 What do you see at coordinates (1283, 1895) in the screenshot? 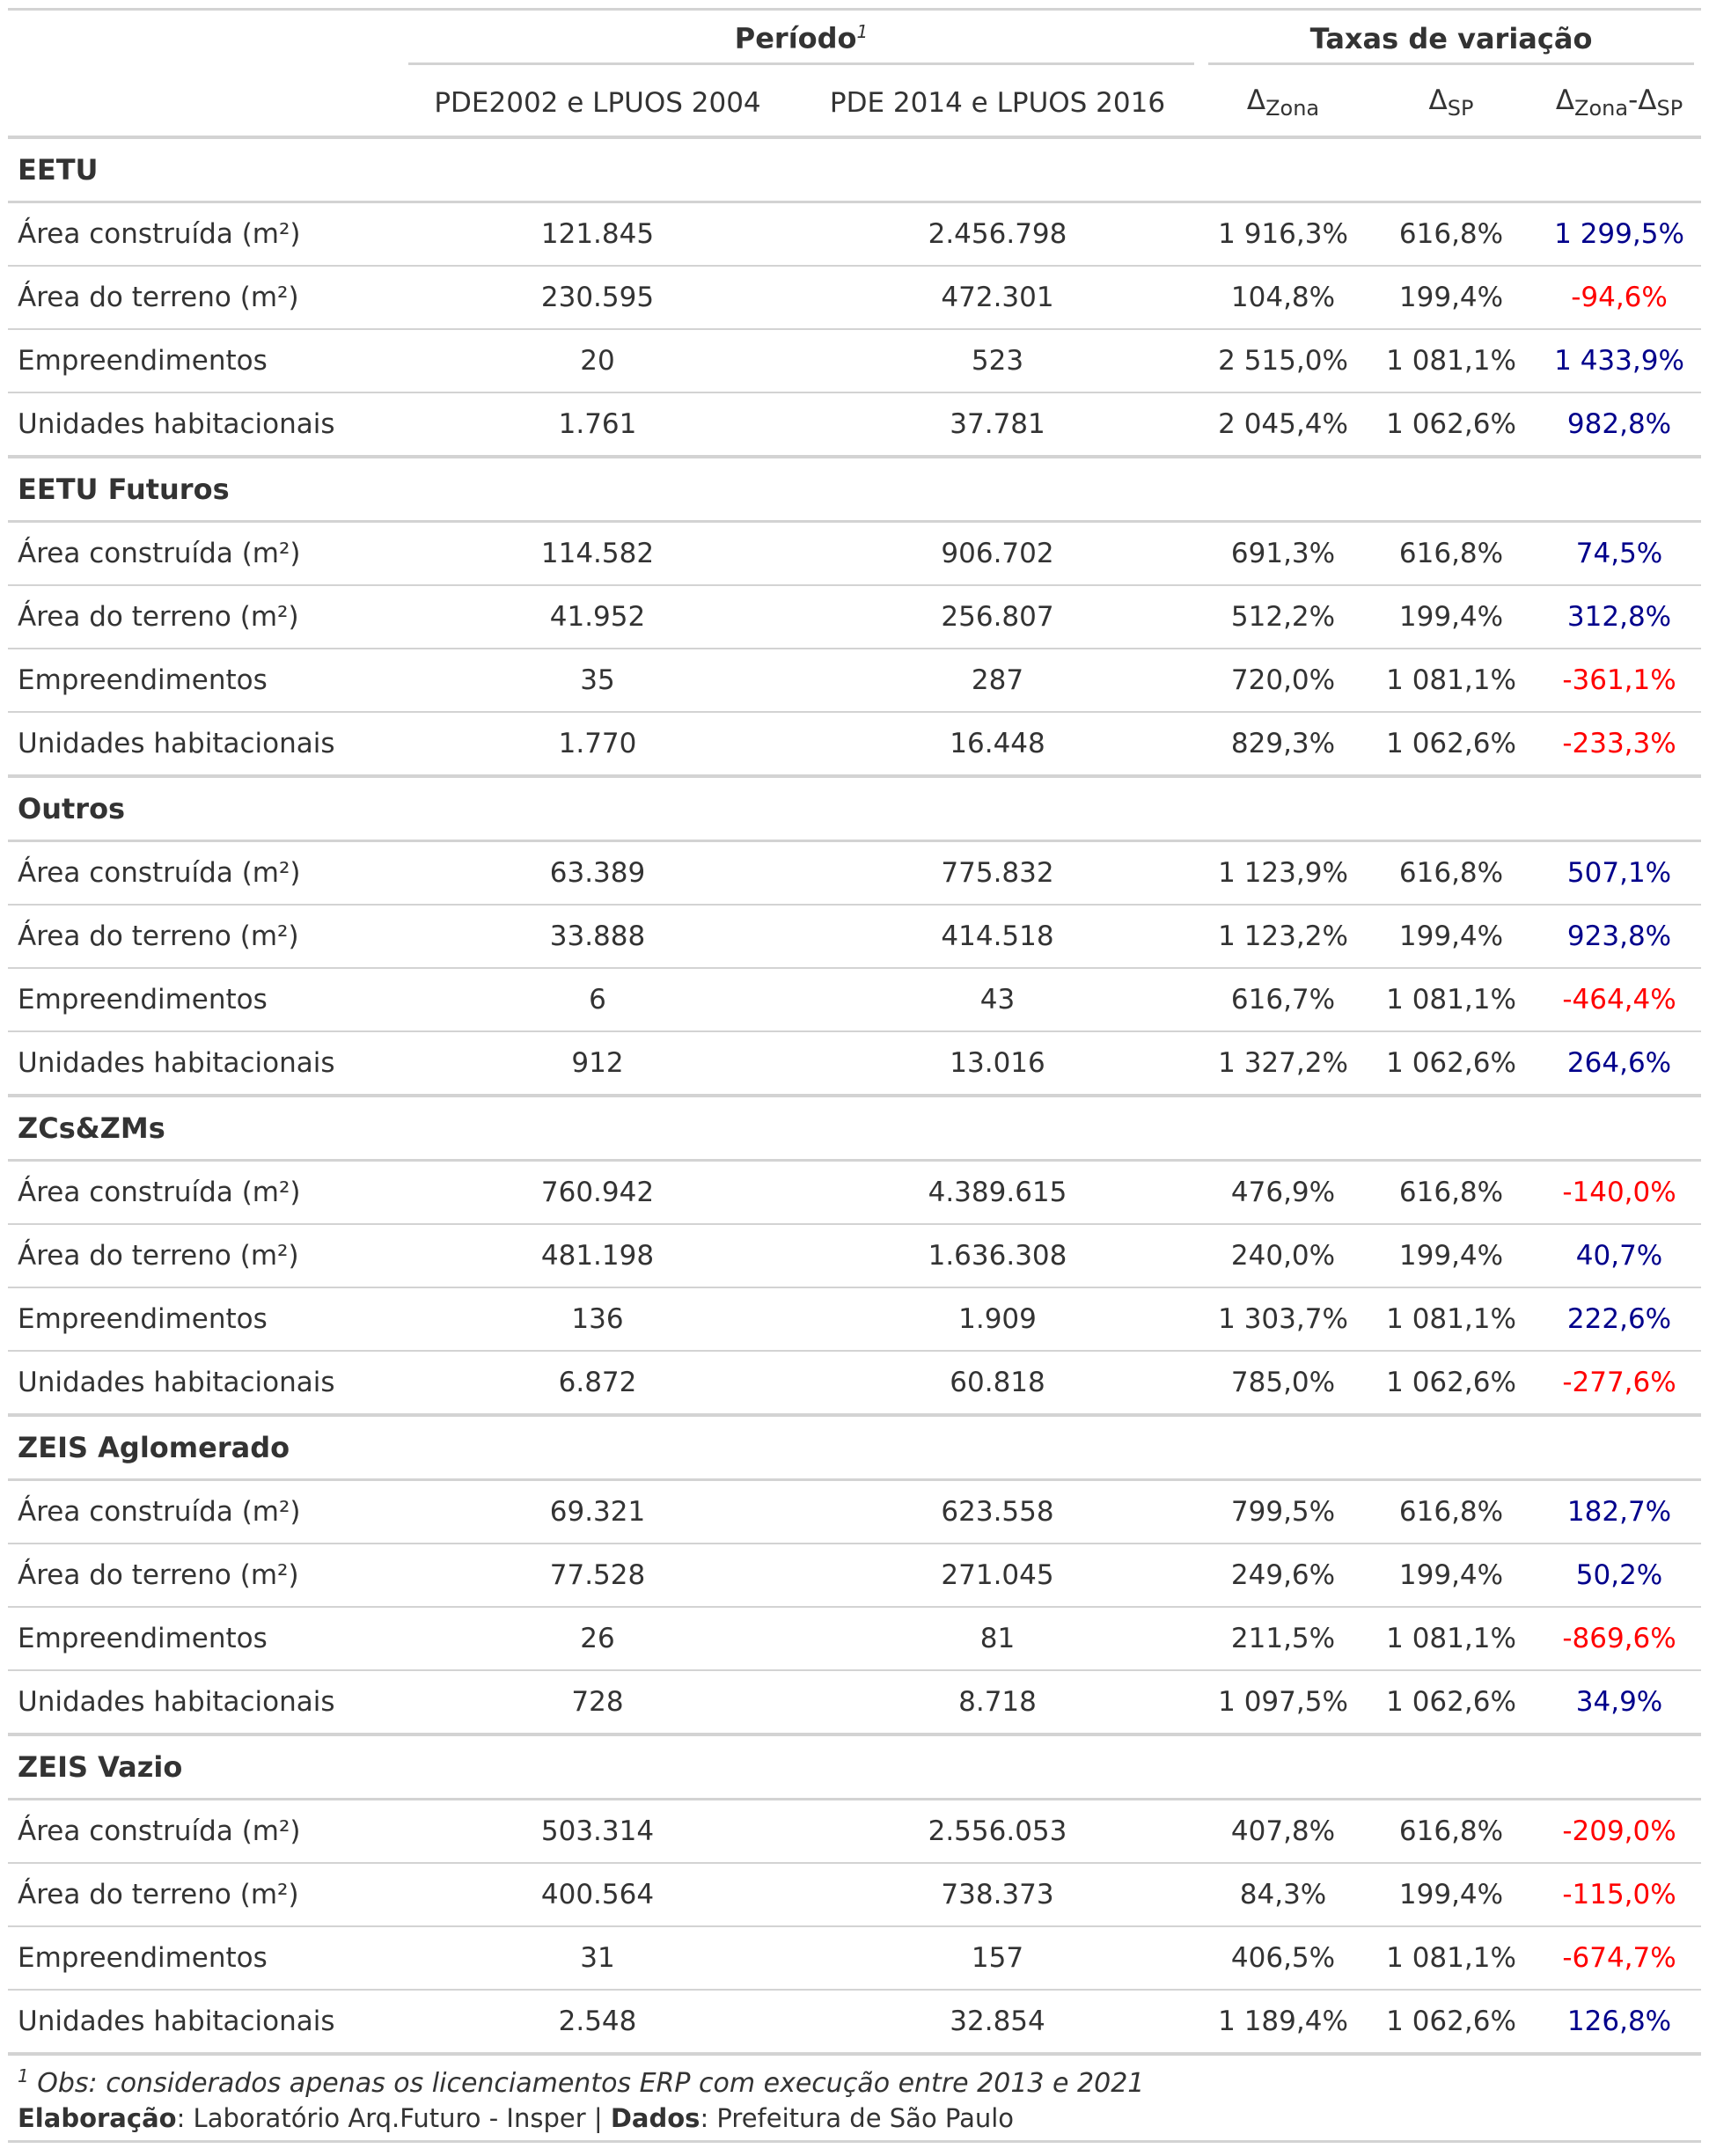
I see `cell-delta-zona: 84,3%` at bounding box center [1283, 1895].